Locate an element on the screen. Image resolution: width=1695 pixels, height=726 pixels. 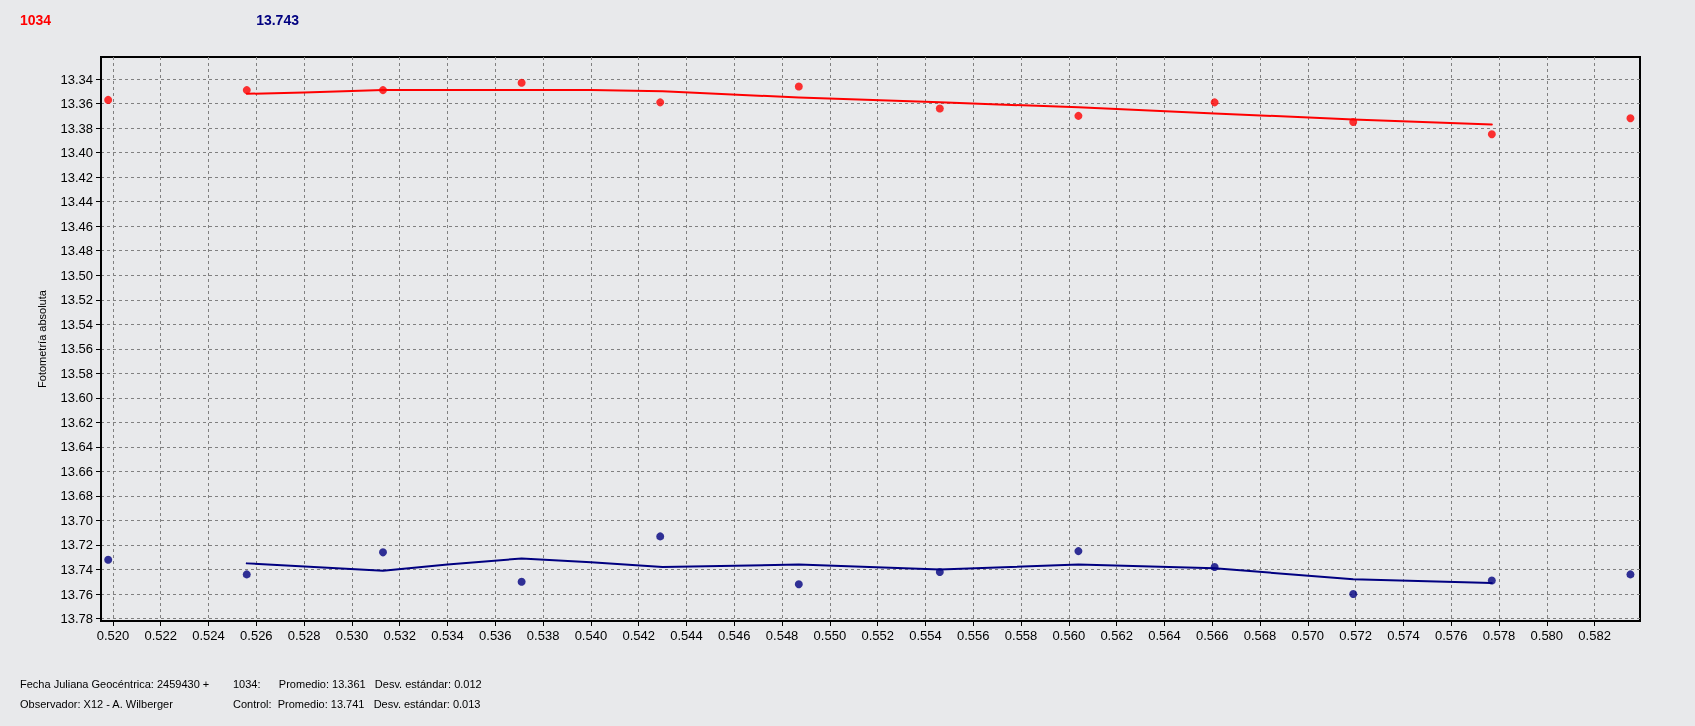
x-tick-label: 0.524 is located at coordinates (208, 635).